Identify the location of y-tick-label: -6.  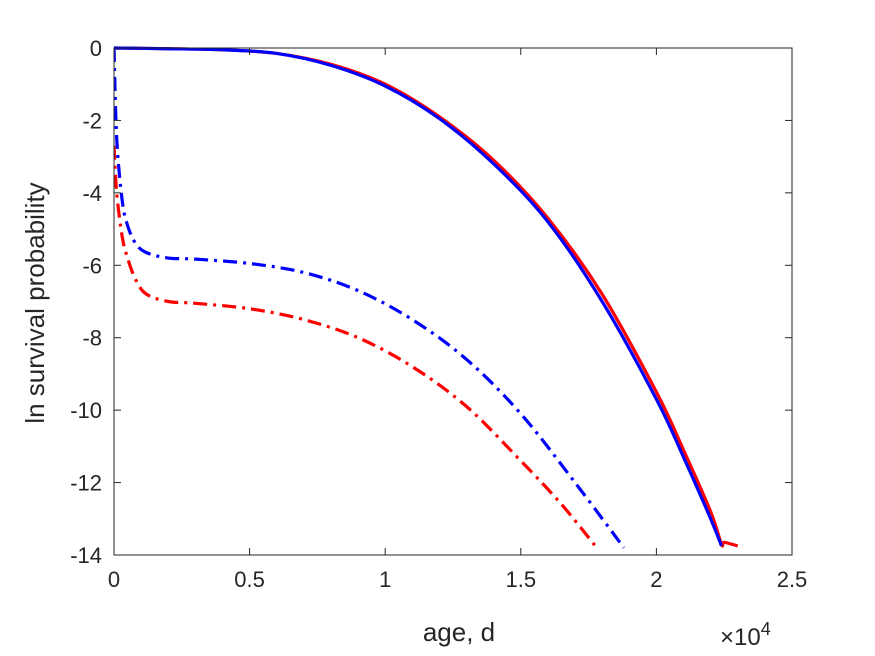
(92, 265).